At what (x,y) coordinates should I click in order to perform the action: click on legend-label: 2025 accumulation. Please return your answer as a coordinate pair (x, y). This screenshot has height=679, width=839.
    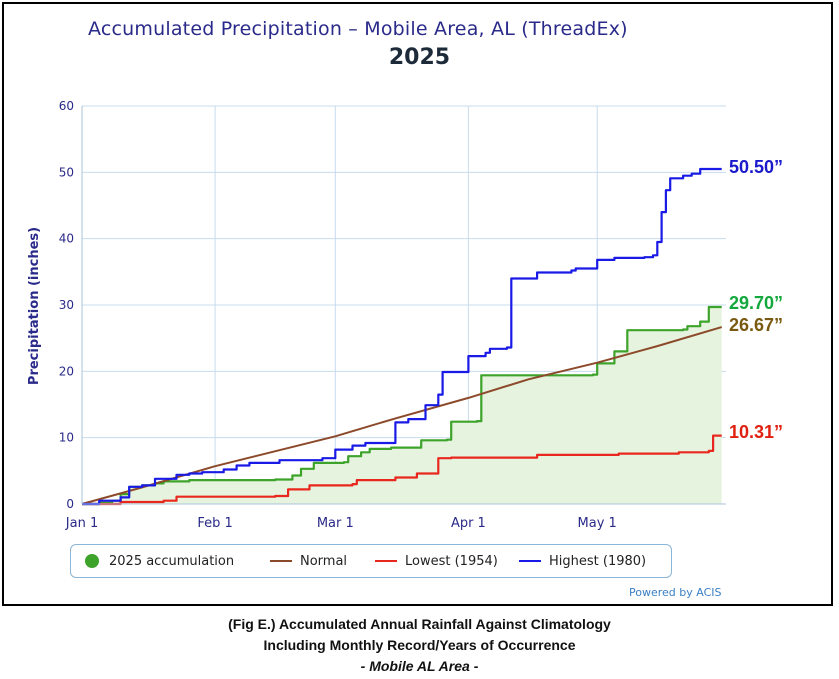
    Looking at the image, I should click on (172, 561).